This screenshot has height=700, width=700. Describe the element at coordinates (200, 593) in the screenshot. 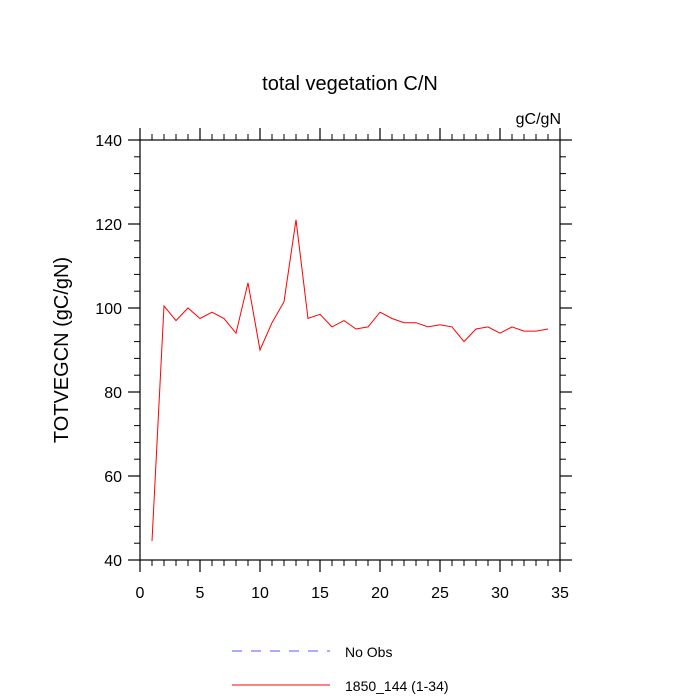

I see `x-tick-label: 5` at that location.